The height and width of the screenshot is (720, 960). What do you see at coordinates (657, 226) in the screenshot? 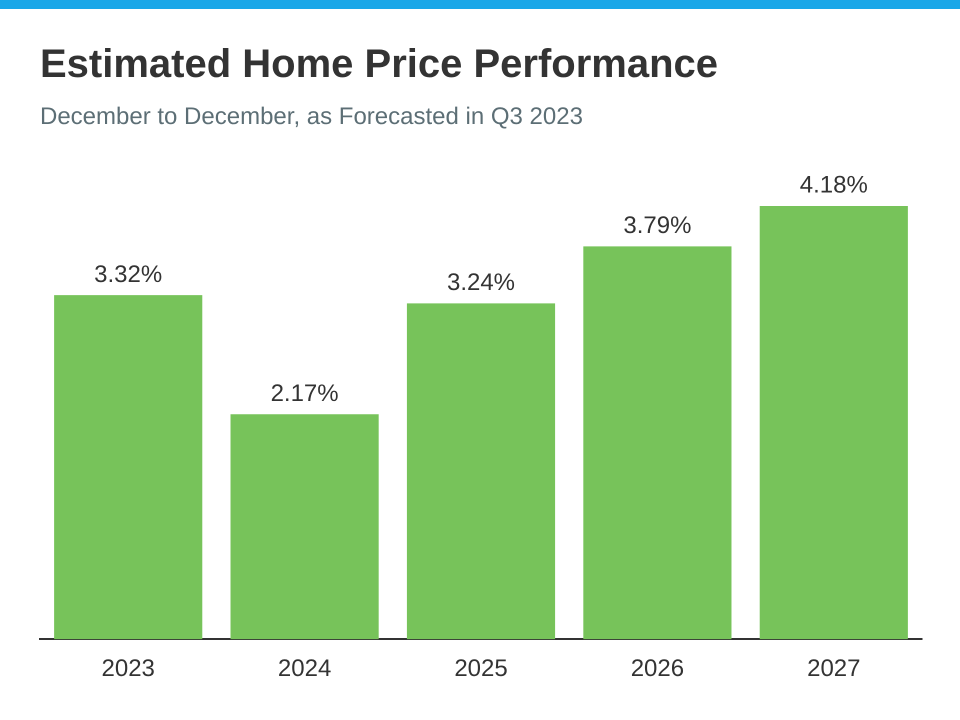
I see `data-label: 3.79%` at bounding box center [657, 226].